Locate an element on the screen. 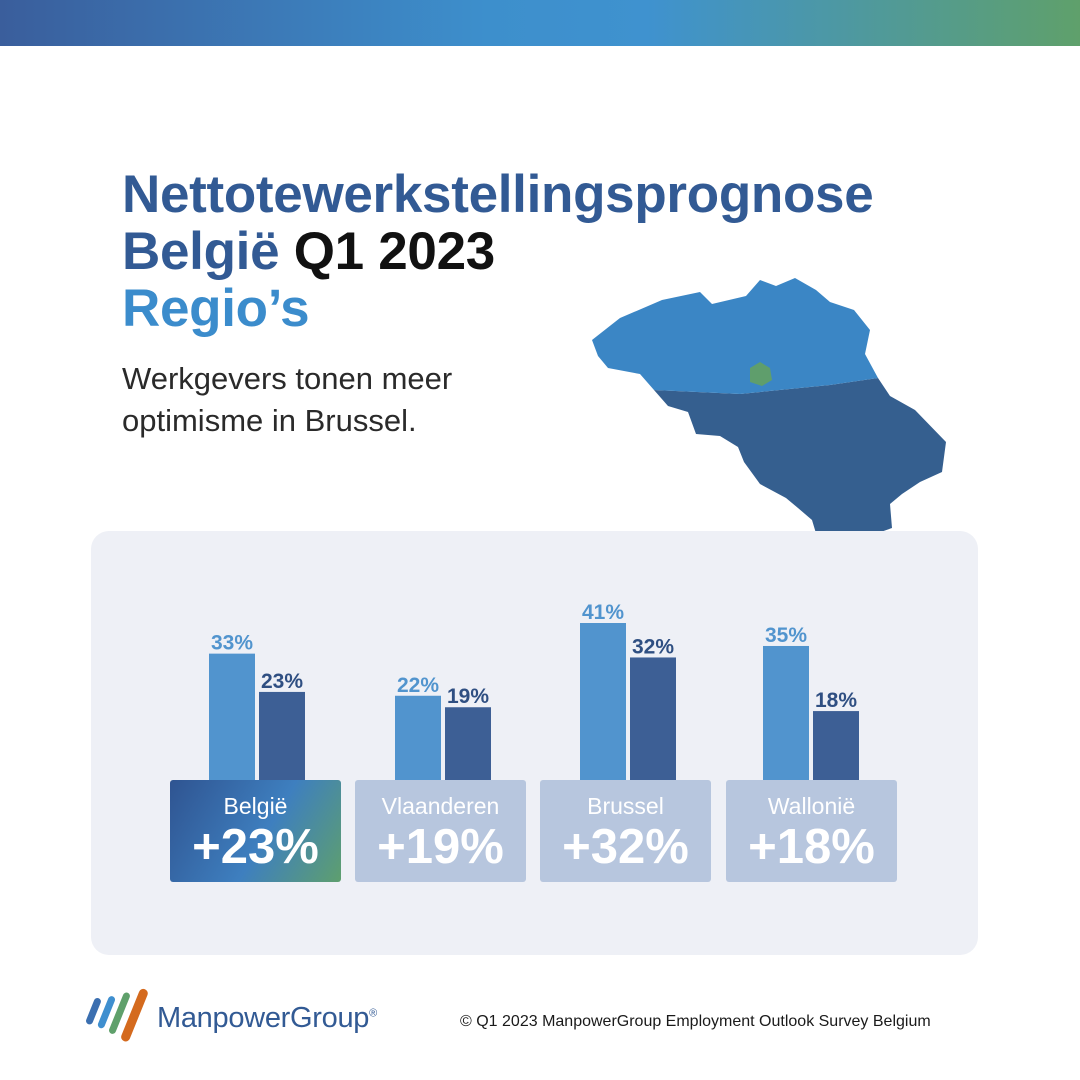  region-card-vlaanderen: Vlaanderen +19% is located at coordinates (440, 831).